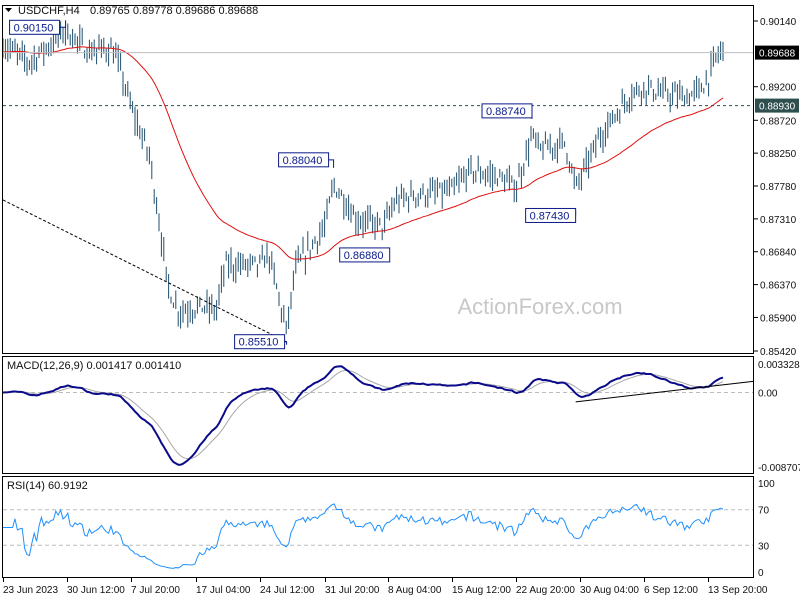 The image size is (800, 600). I want to click on watermark: ActionForex.com, so click(539, 306).